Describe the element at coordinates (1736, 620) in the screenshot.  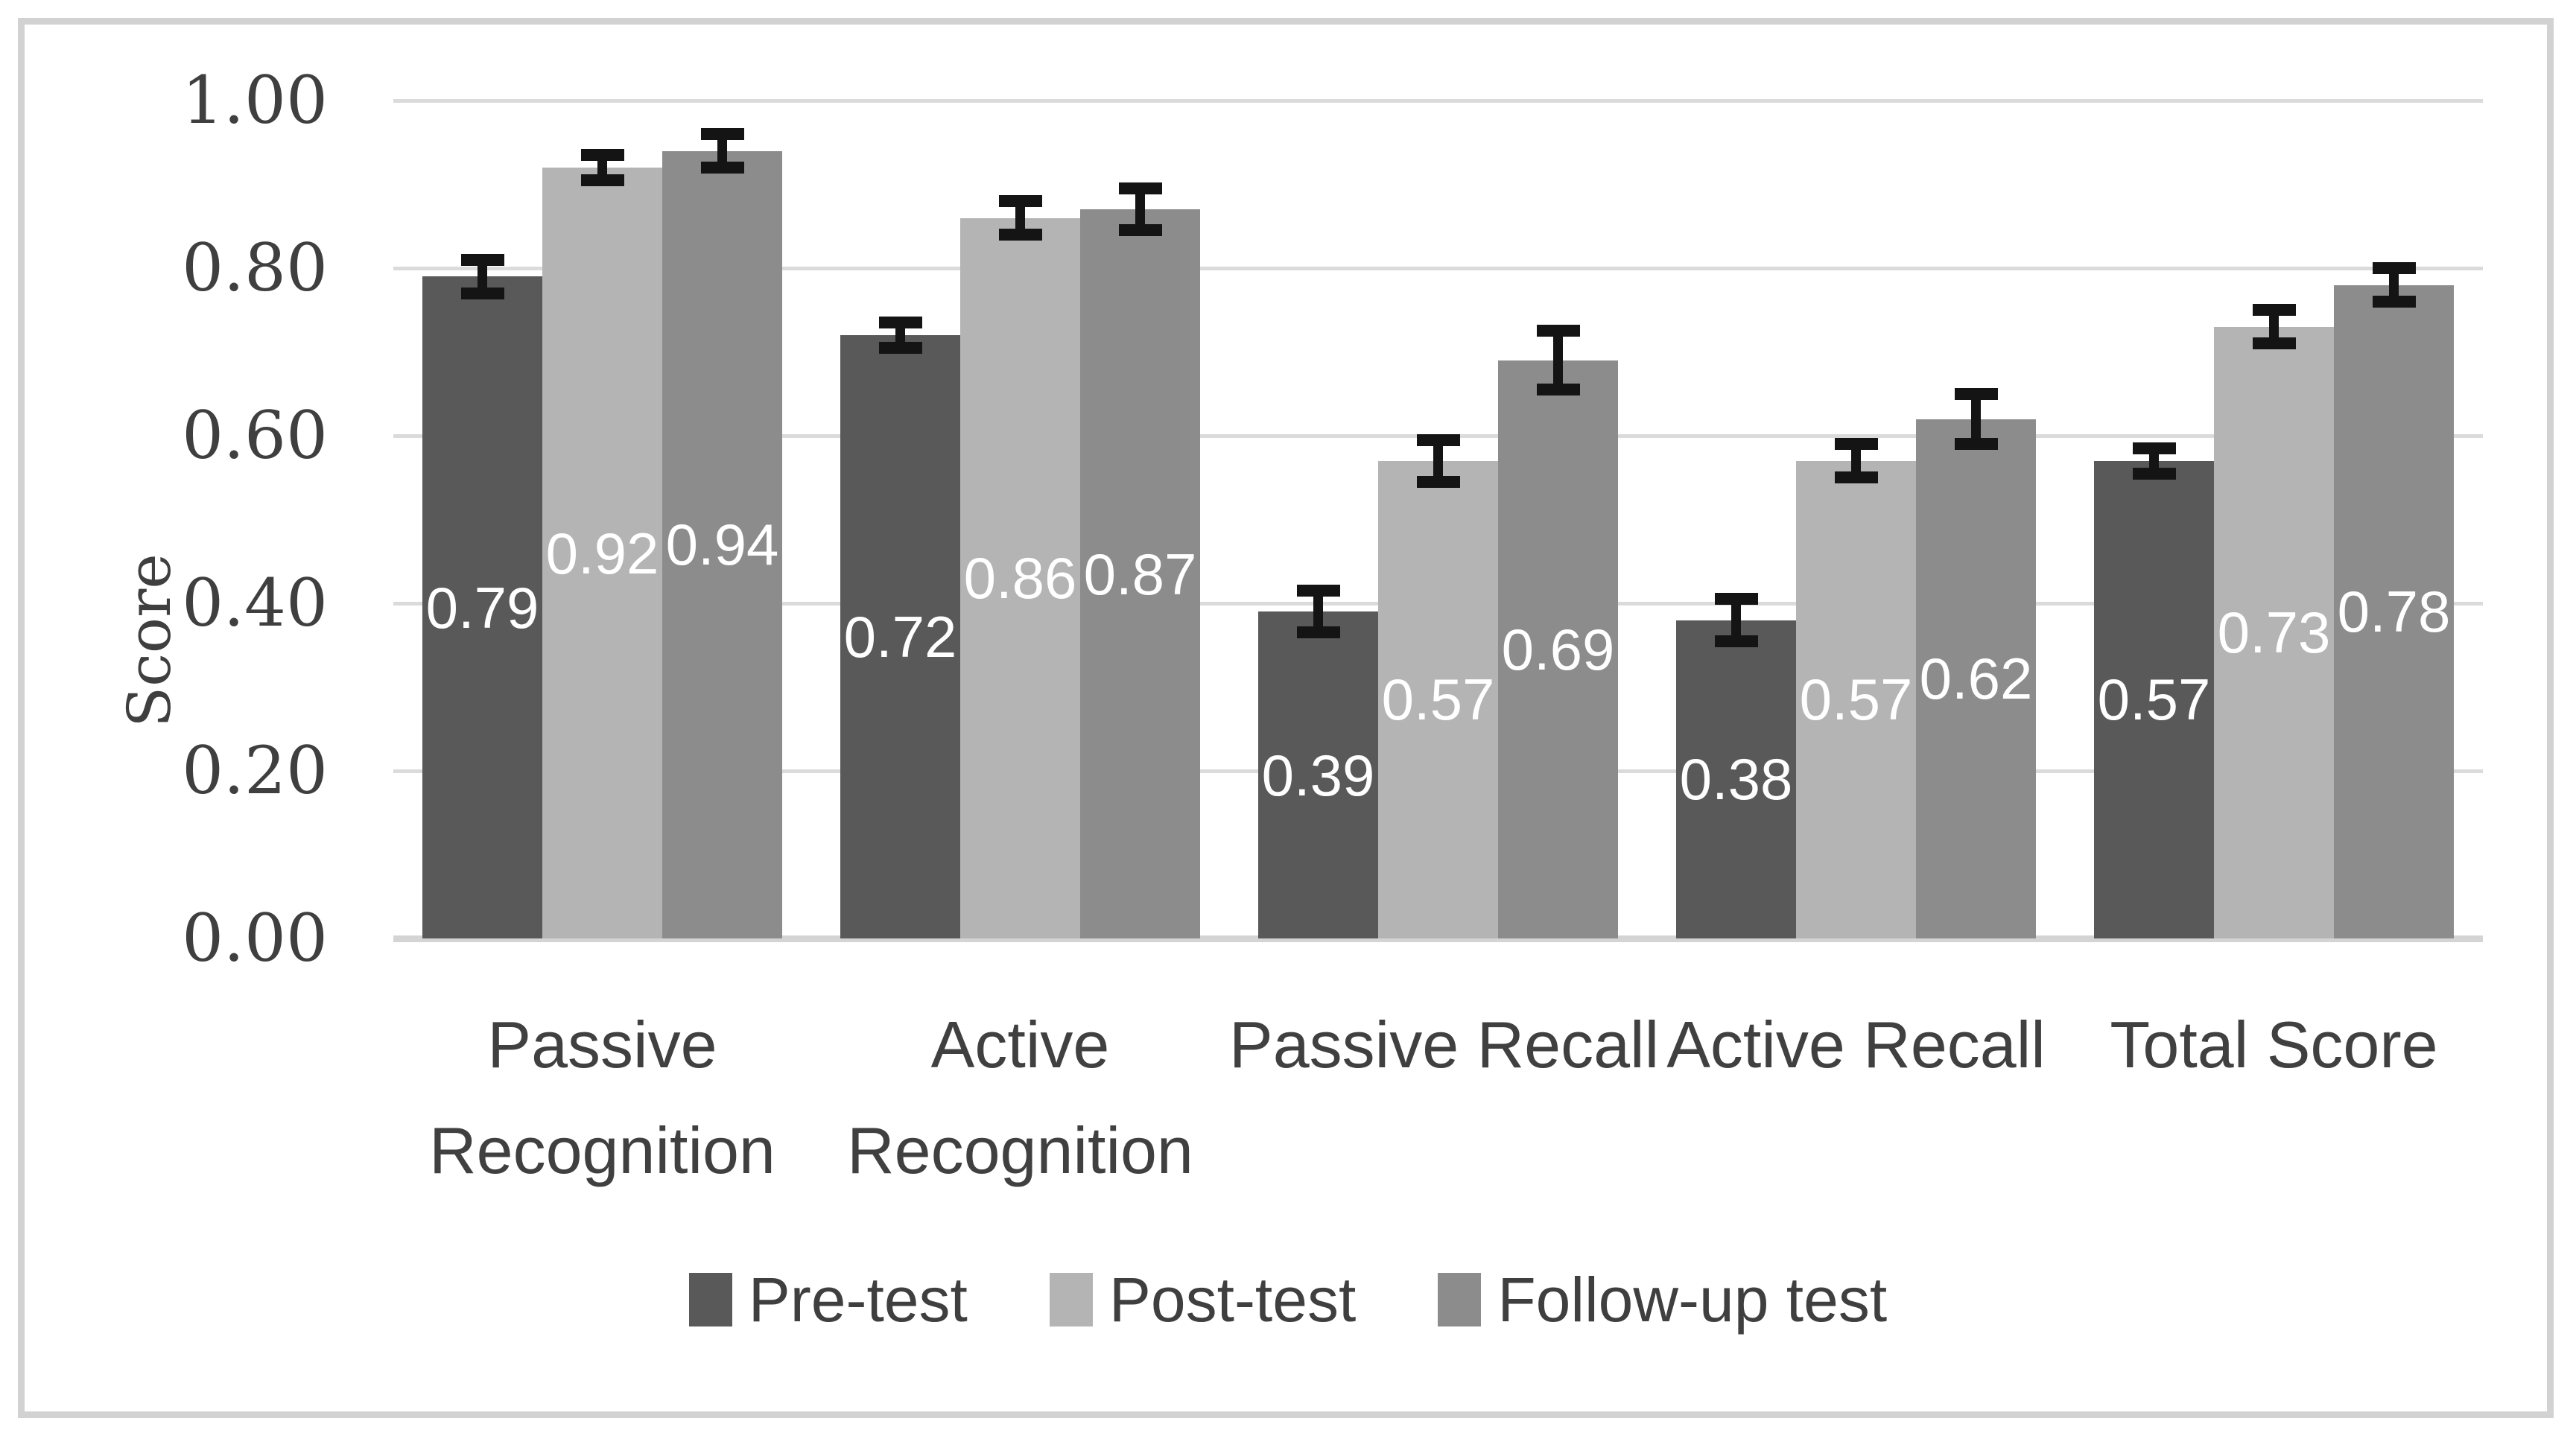
I see `error-bar-pre-test-active-recall` at that location.